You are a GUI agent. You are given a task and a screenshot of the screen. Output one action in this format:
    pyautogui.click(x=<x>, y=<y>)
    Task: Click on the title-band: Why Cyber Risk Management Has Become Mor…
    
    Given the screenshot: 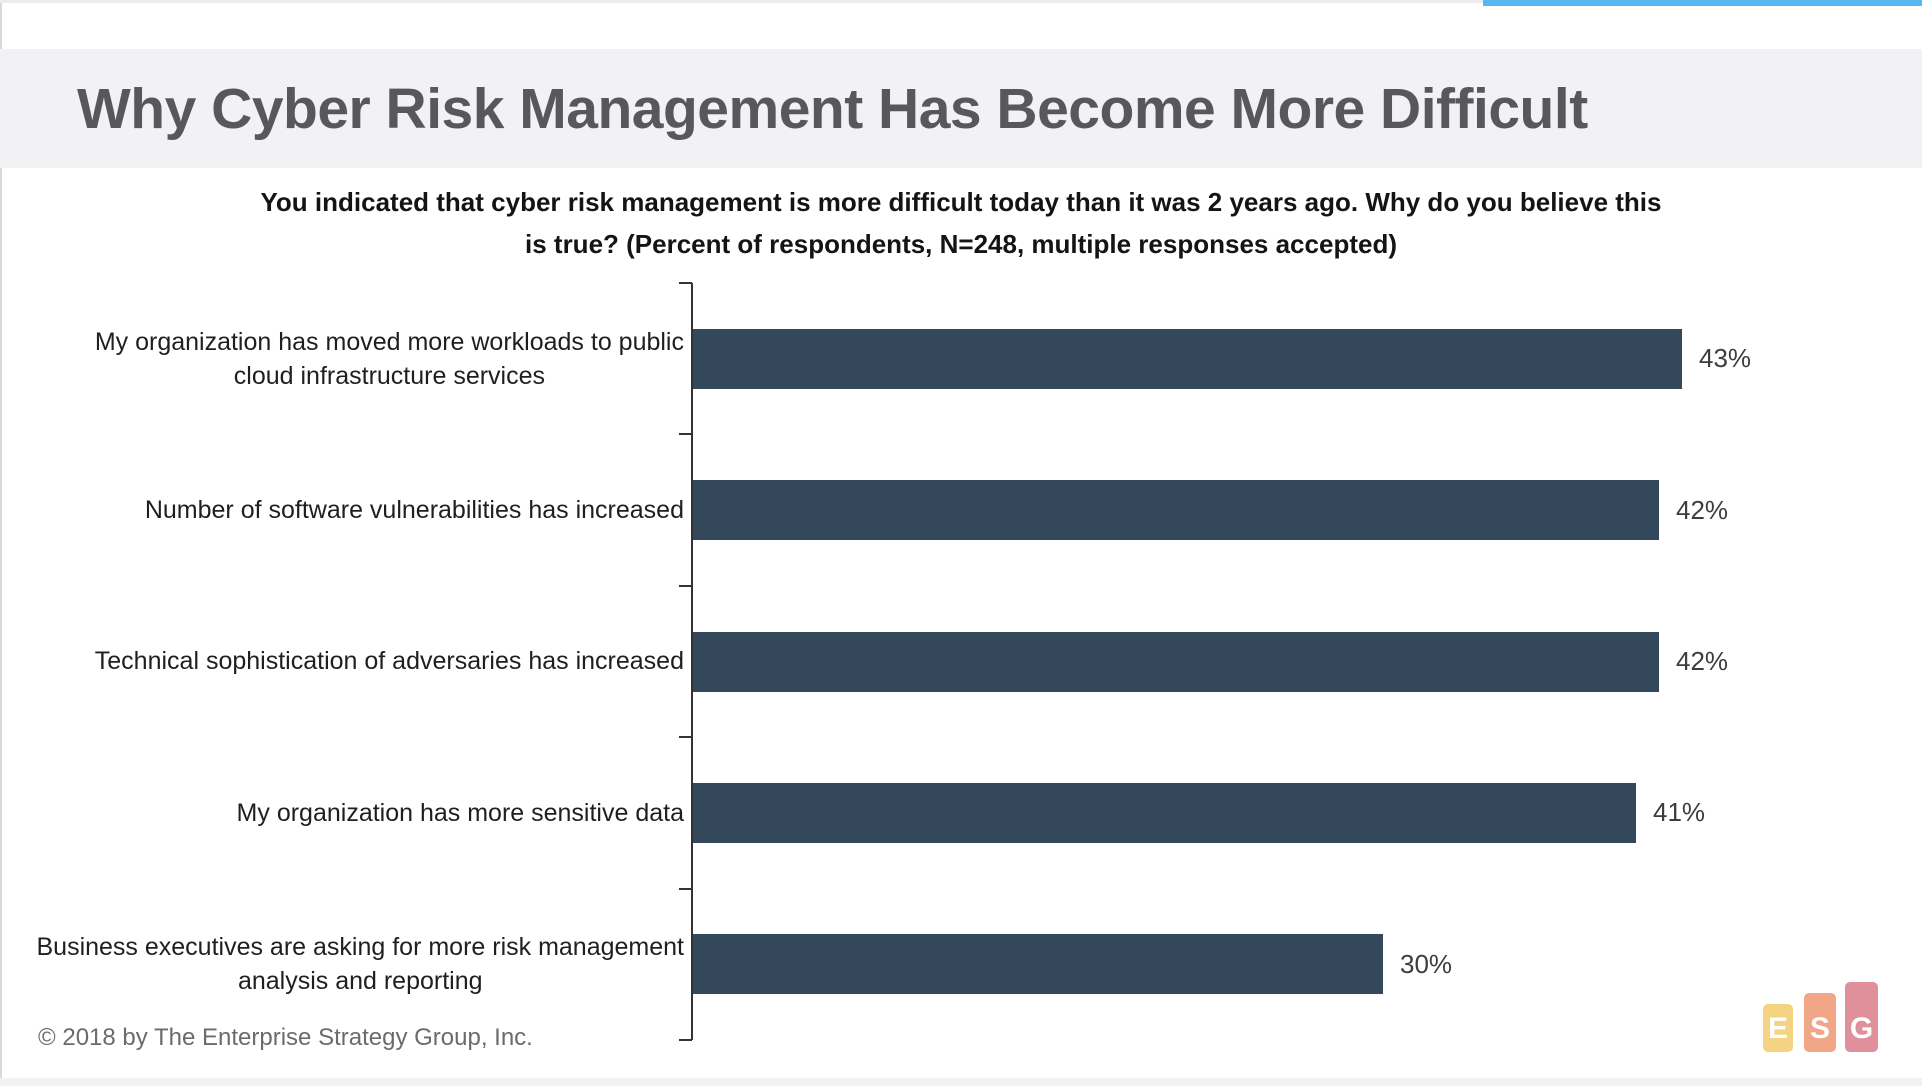 What is the action you would take?
    pyautogui.click(x=961, y=108)
    